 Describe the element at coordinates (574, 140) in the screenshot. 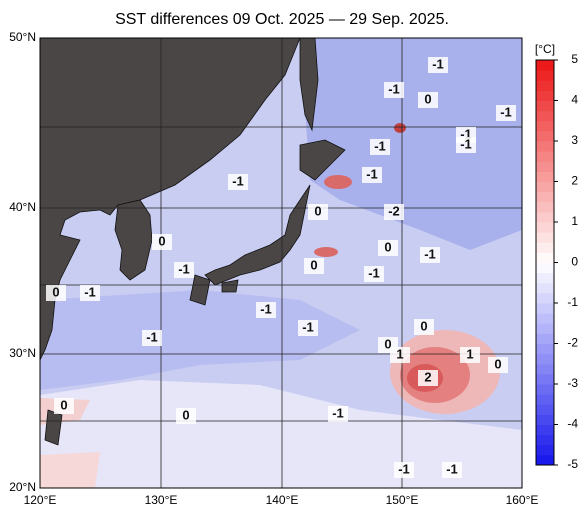

I see `colorbar-tick-label: 3` at that location.